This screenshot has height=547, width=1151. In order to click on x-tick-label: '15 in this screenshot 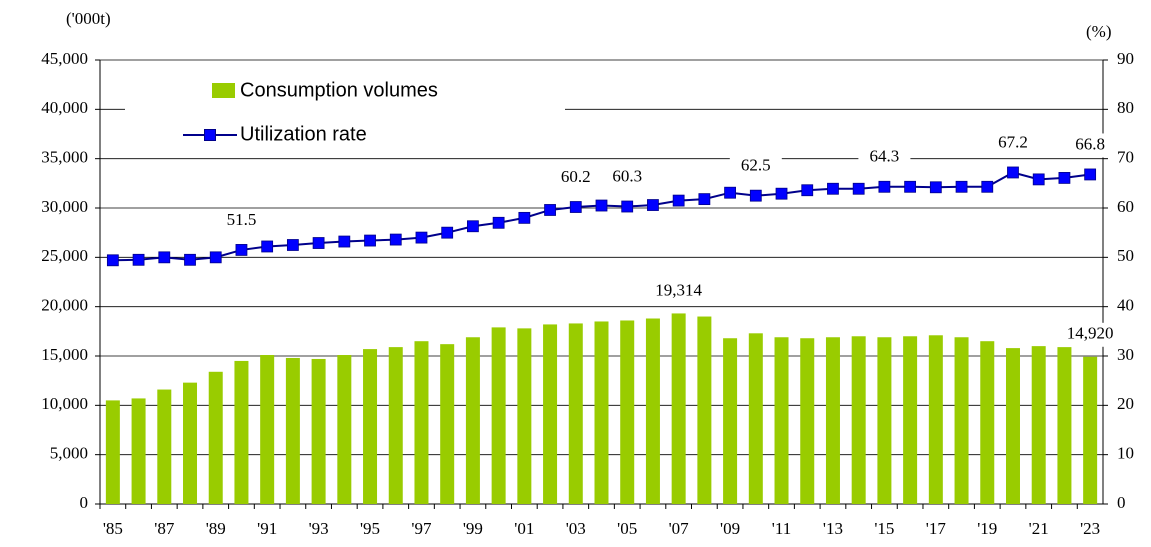, I will do `click(884, 528)`.